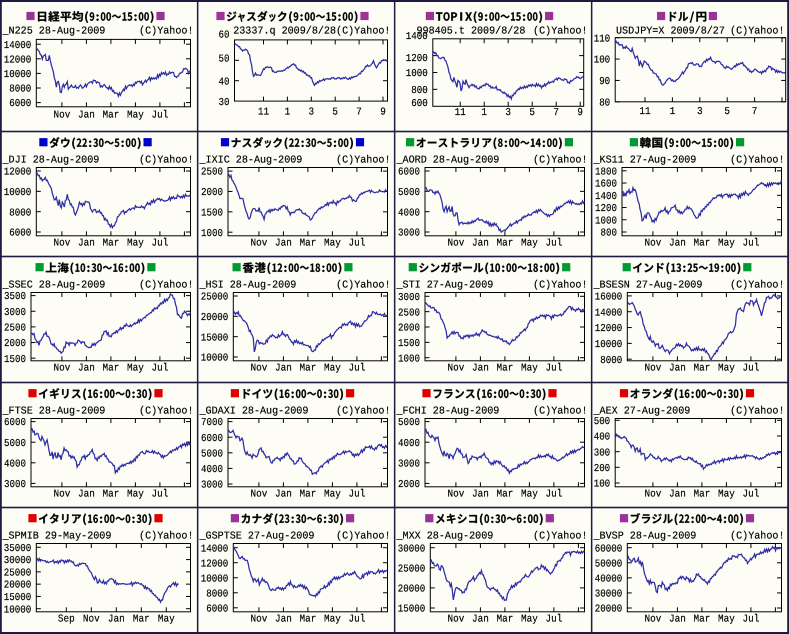  What do you see at coordinates (602, 422) in the screenshot?
I see `svg-text: 500` at bounding box center [602, 422].